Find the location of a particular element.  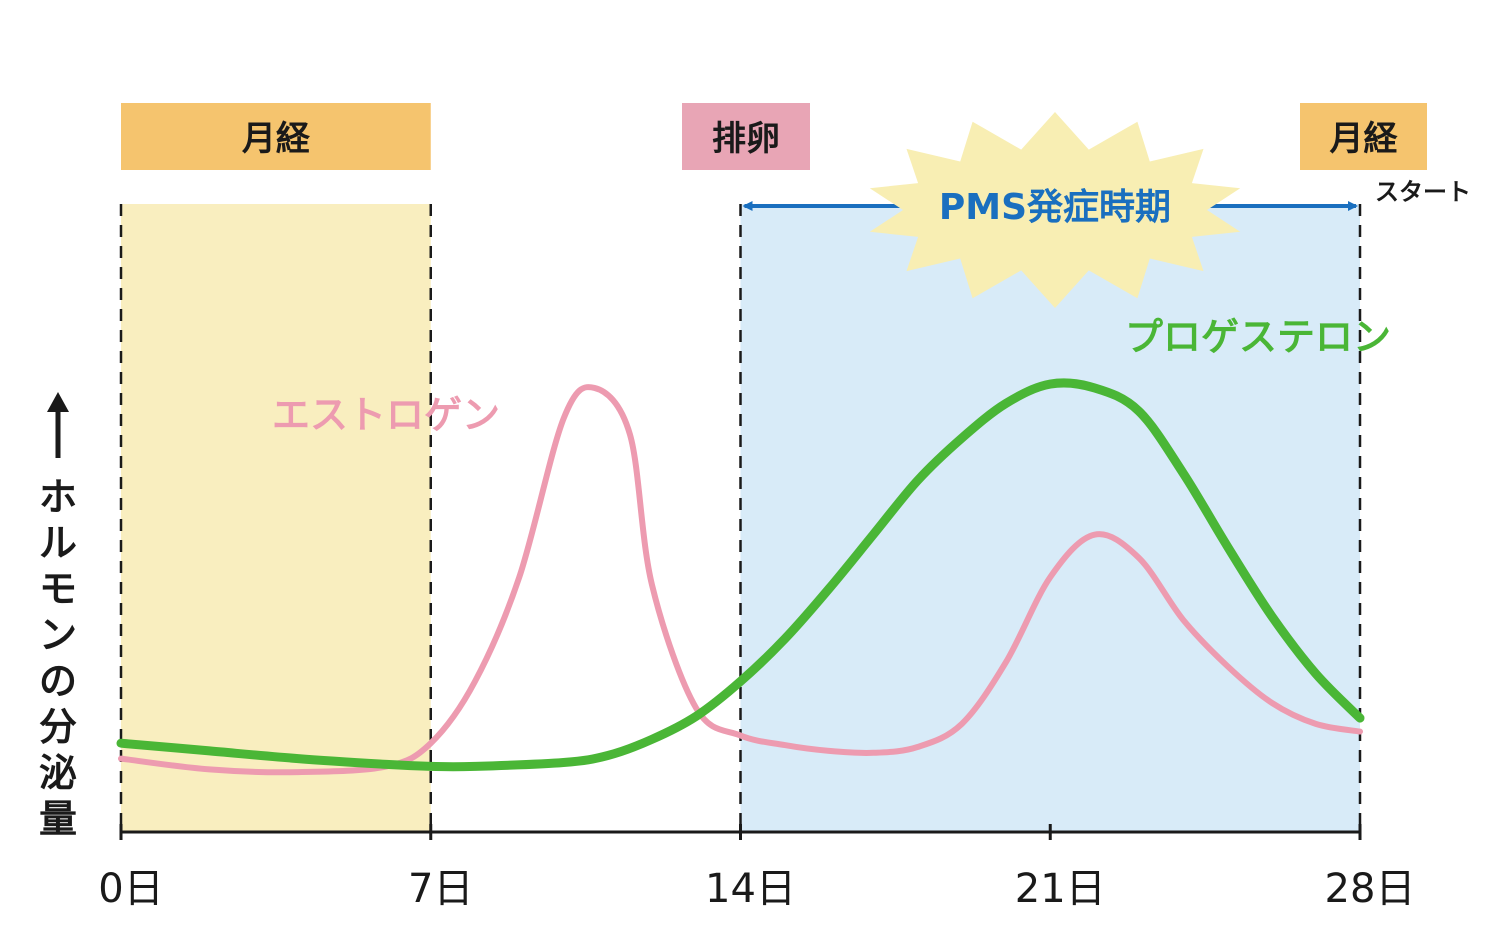

x-axis-ticks: 0日 7日 14日 21日 28日 is located at coordinates (756, 868).